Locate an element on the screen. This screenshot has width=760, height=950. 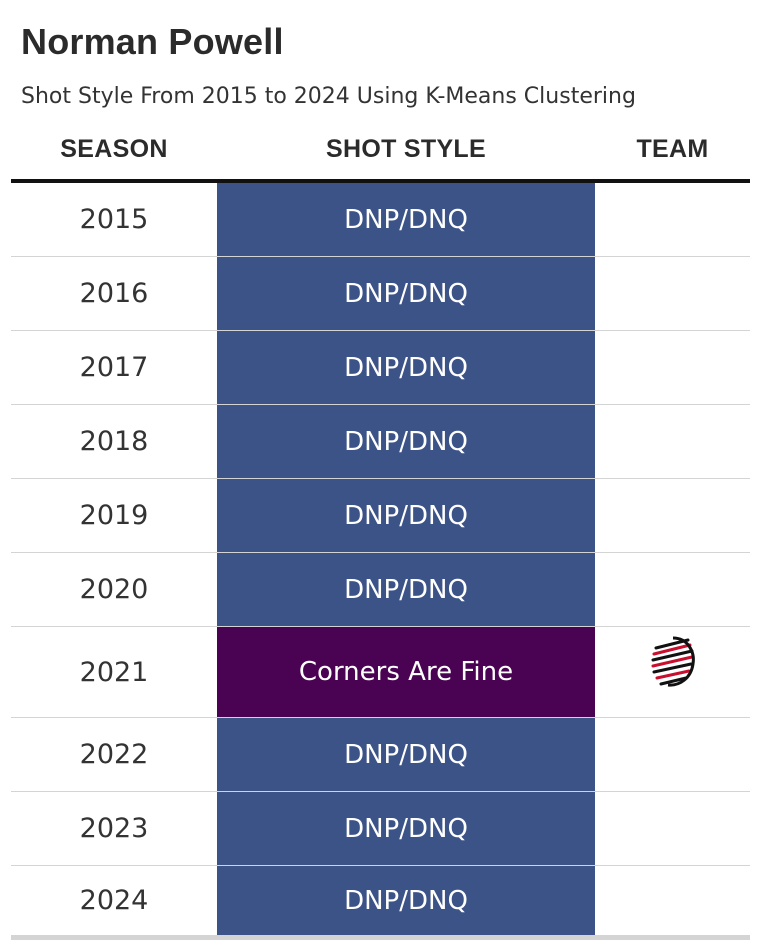
table-row: 2020 DNP/DNQ is located at coordinates (380, 590).